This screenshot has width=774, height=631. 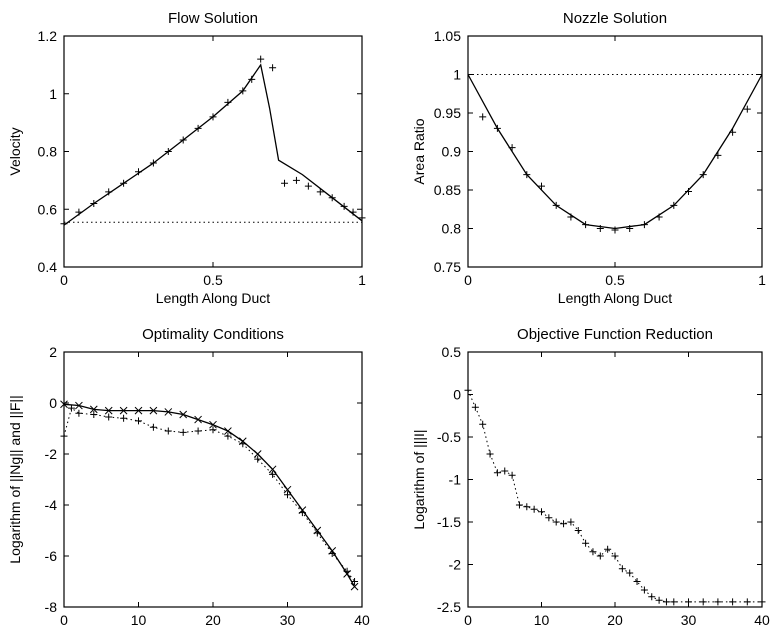 What do you see at coordinates (542, 620) in the screenshot?
I see `x-tick-label: 10` at bounding box center [542, 620].